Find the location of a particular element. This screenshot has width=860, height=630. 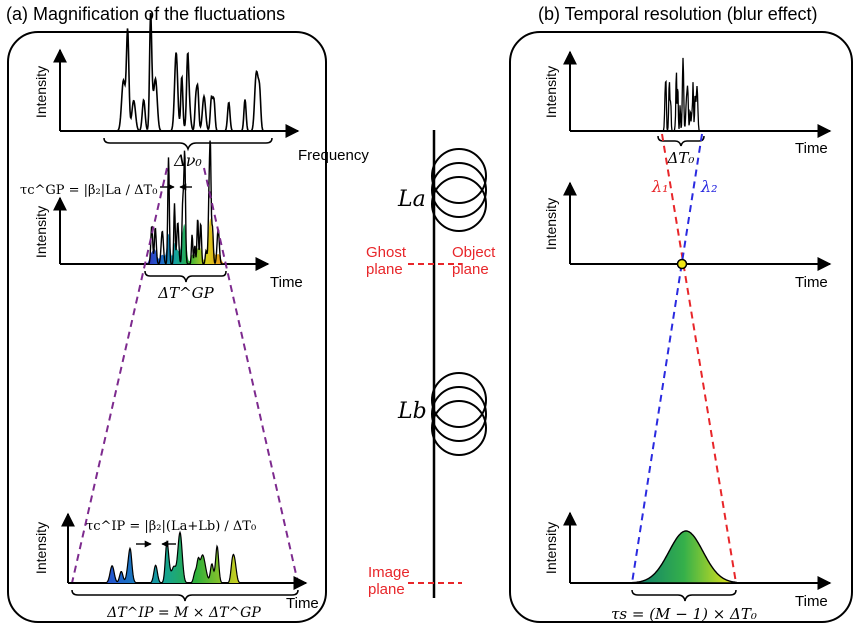

a2-tau-label: τc^GP = |β₂|La / ΔT₀ is located at coordinates (88, 190).